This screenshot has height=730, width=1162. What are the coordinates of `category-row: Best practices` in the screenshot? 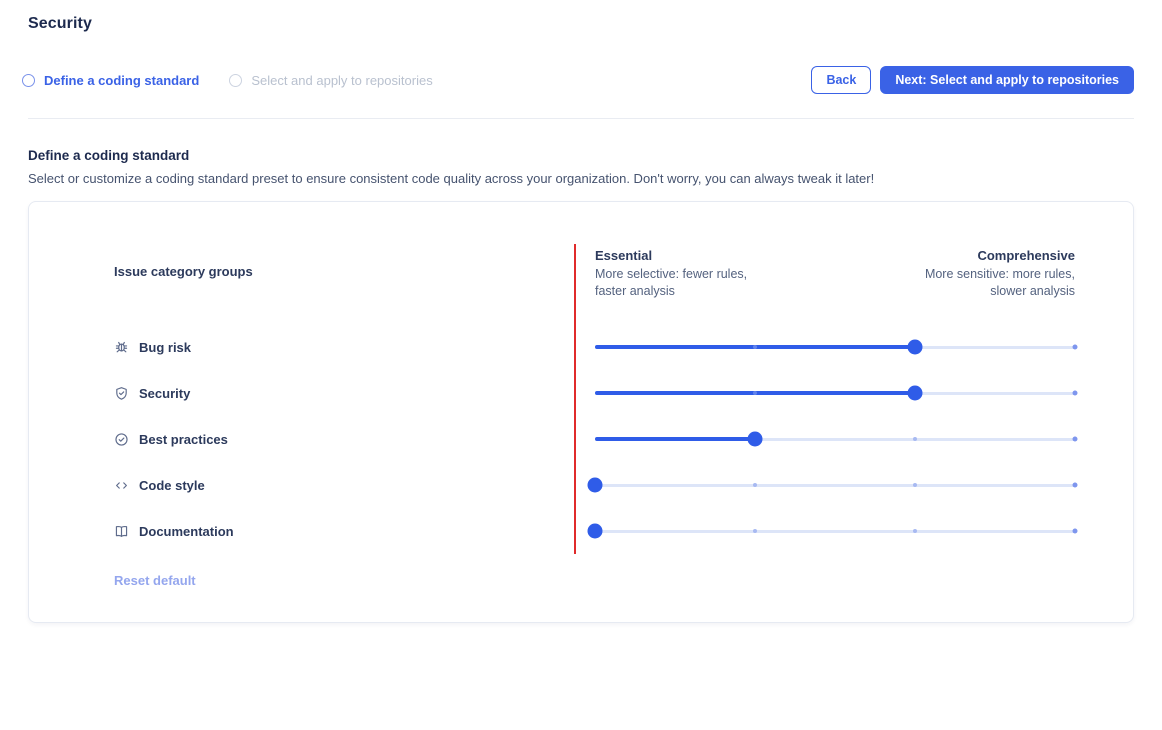 It's located at (582, 439).